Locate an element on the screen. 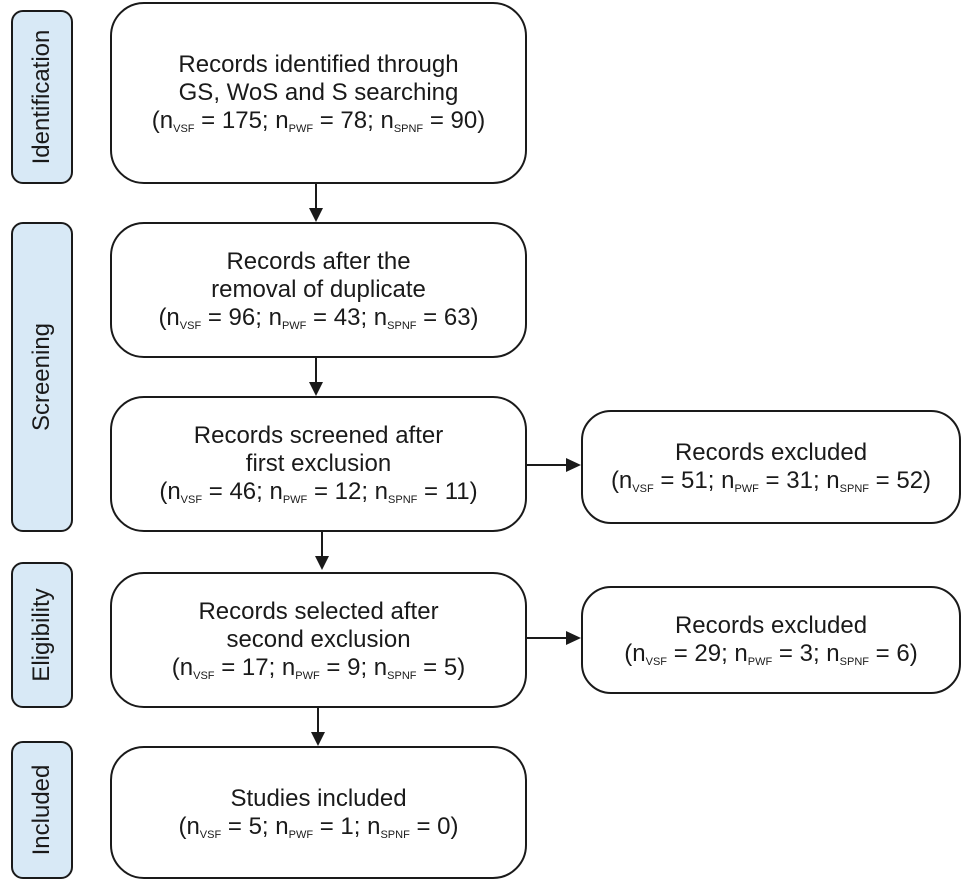  box-records-identified-line1: Records identified through is located at coordinates (318, 64).